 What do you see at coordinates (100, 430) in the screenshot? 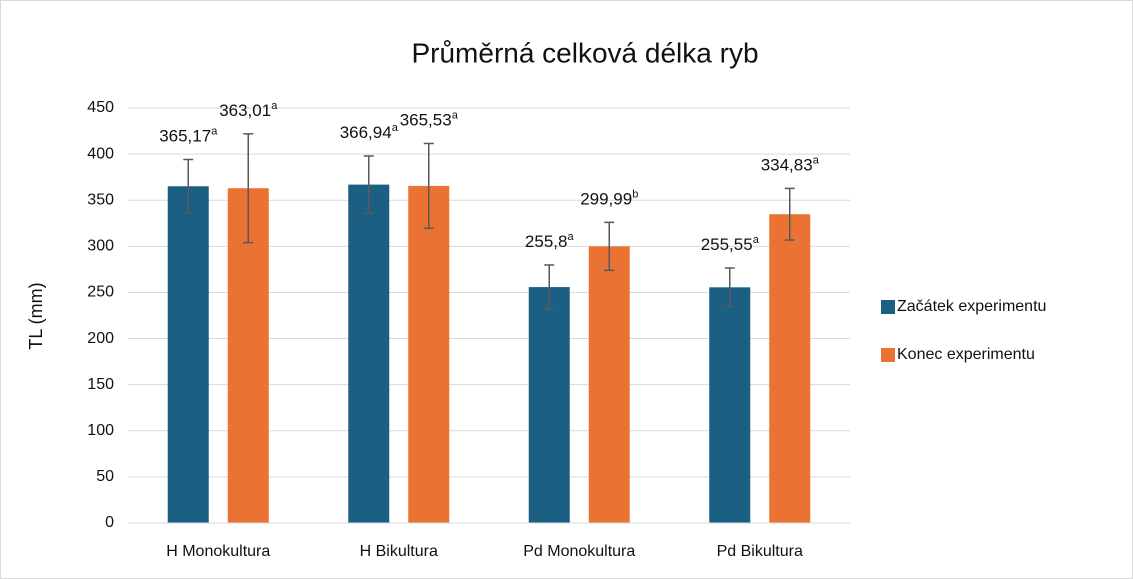
I see `y-tick-label: 100` at bounding box center [100, 430].